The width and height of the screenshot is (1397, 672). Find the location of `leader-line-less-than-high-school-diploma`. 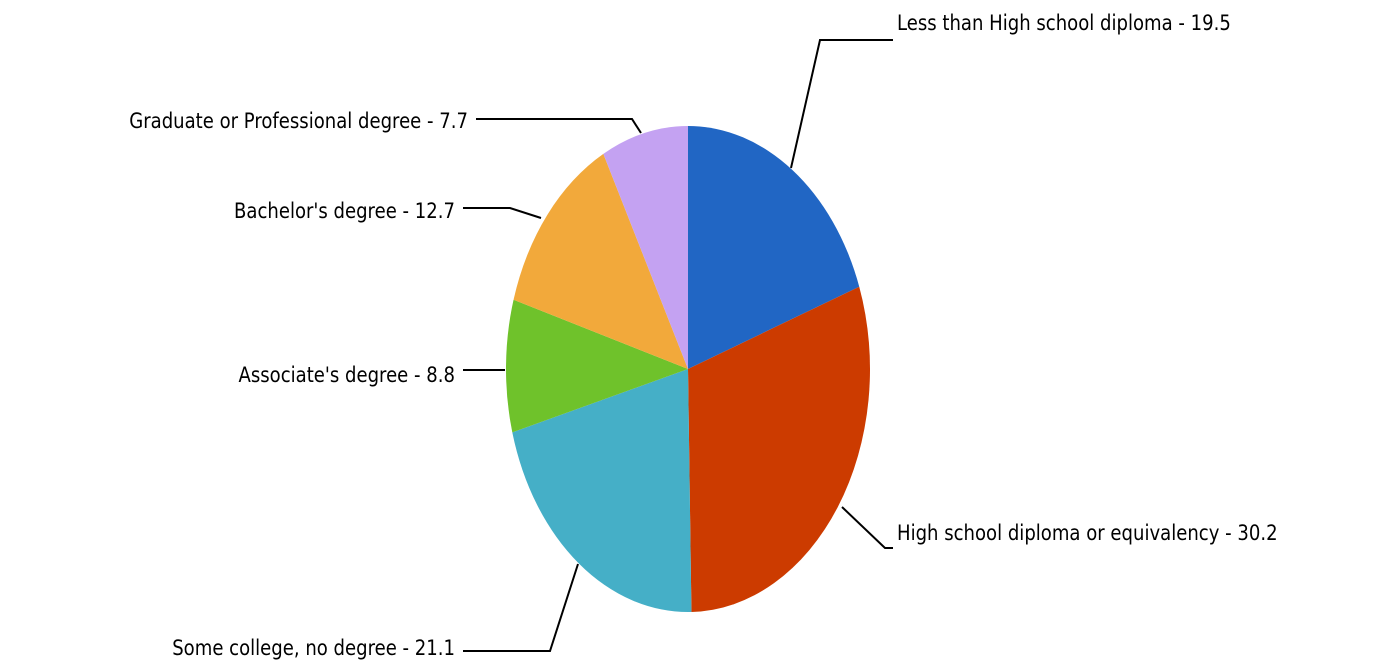

leader-line-less-than-high-school-diploma is located at coordinates (841, 104).